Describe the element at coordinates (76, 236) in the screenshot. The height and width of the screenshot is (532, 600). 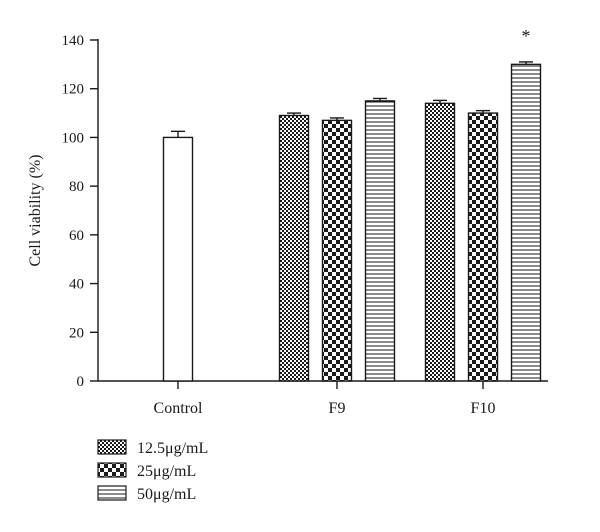
I see `y-tick-label: 60` at that location.